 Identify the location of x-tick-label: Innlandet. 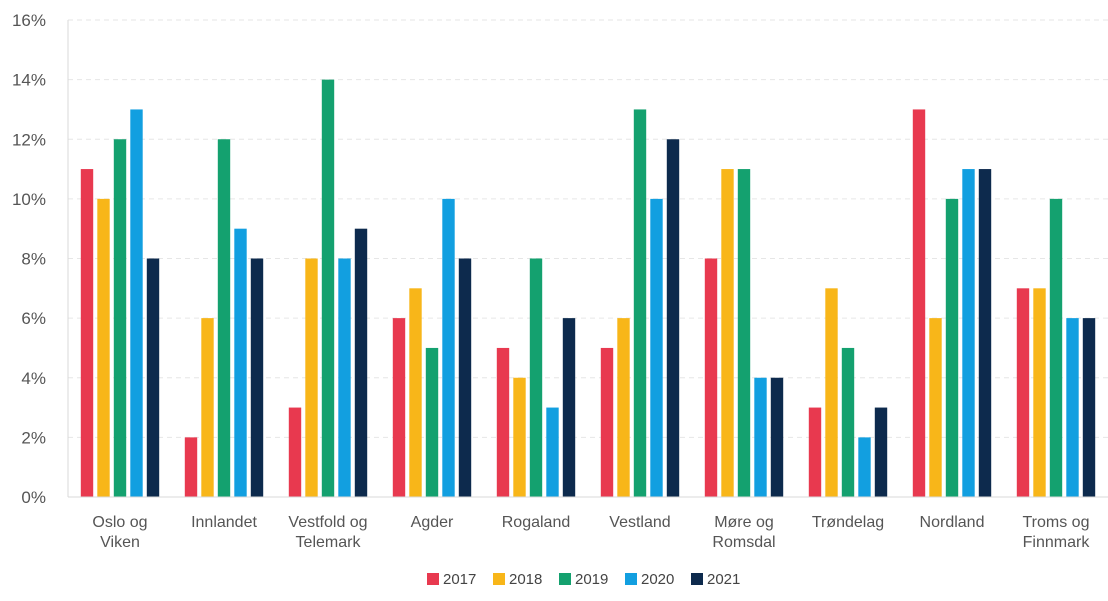
(224, 522).